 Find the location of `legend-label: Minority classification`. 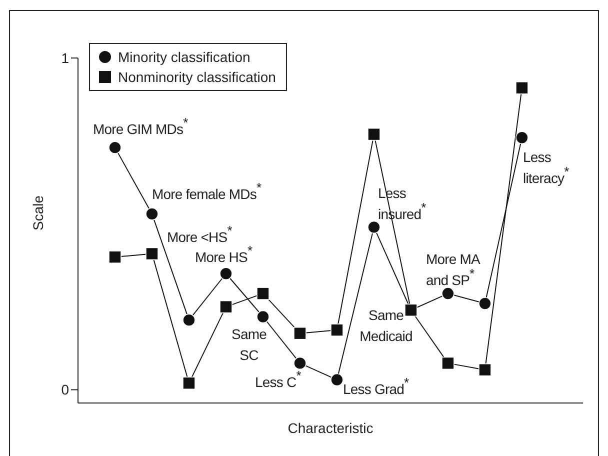

legend-label: Minority classification is located at coordinates (184, 57).